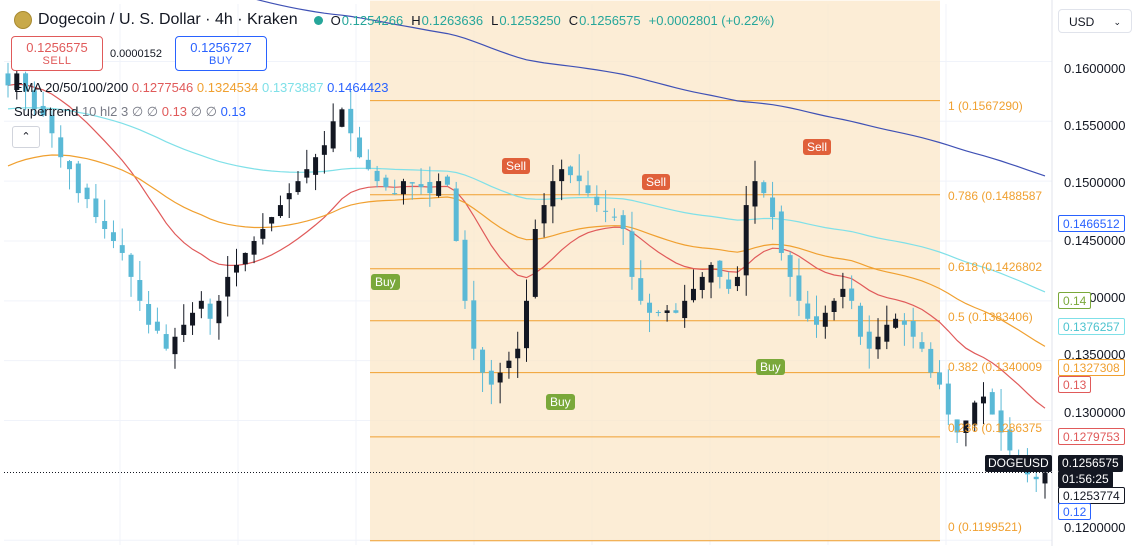  What do you see at coordinates (130, 112) in the screenshot?
I see `supertrend-indicator-legend: Supertrend 10 hl2 3 ∅ ∅ 0.13 ∅ ∅ 0.13` at bounding box center [130, 112].